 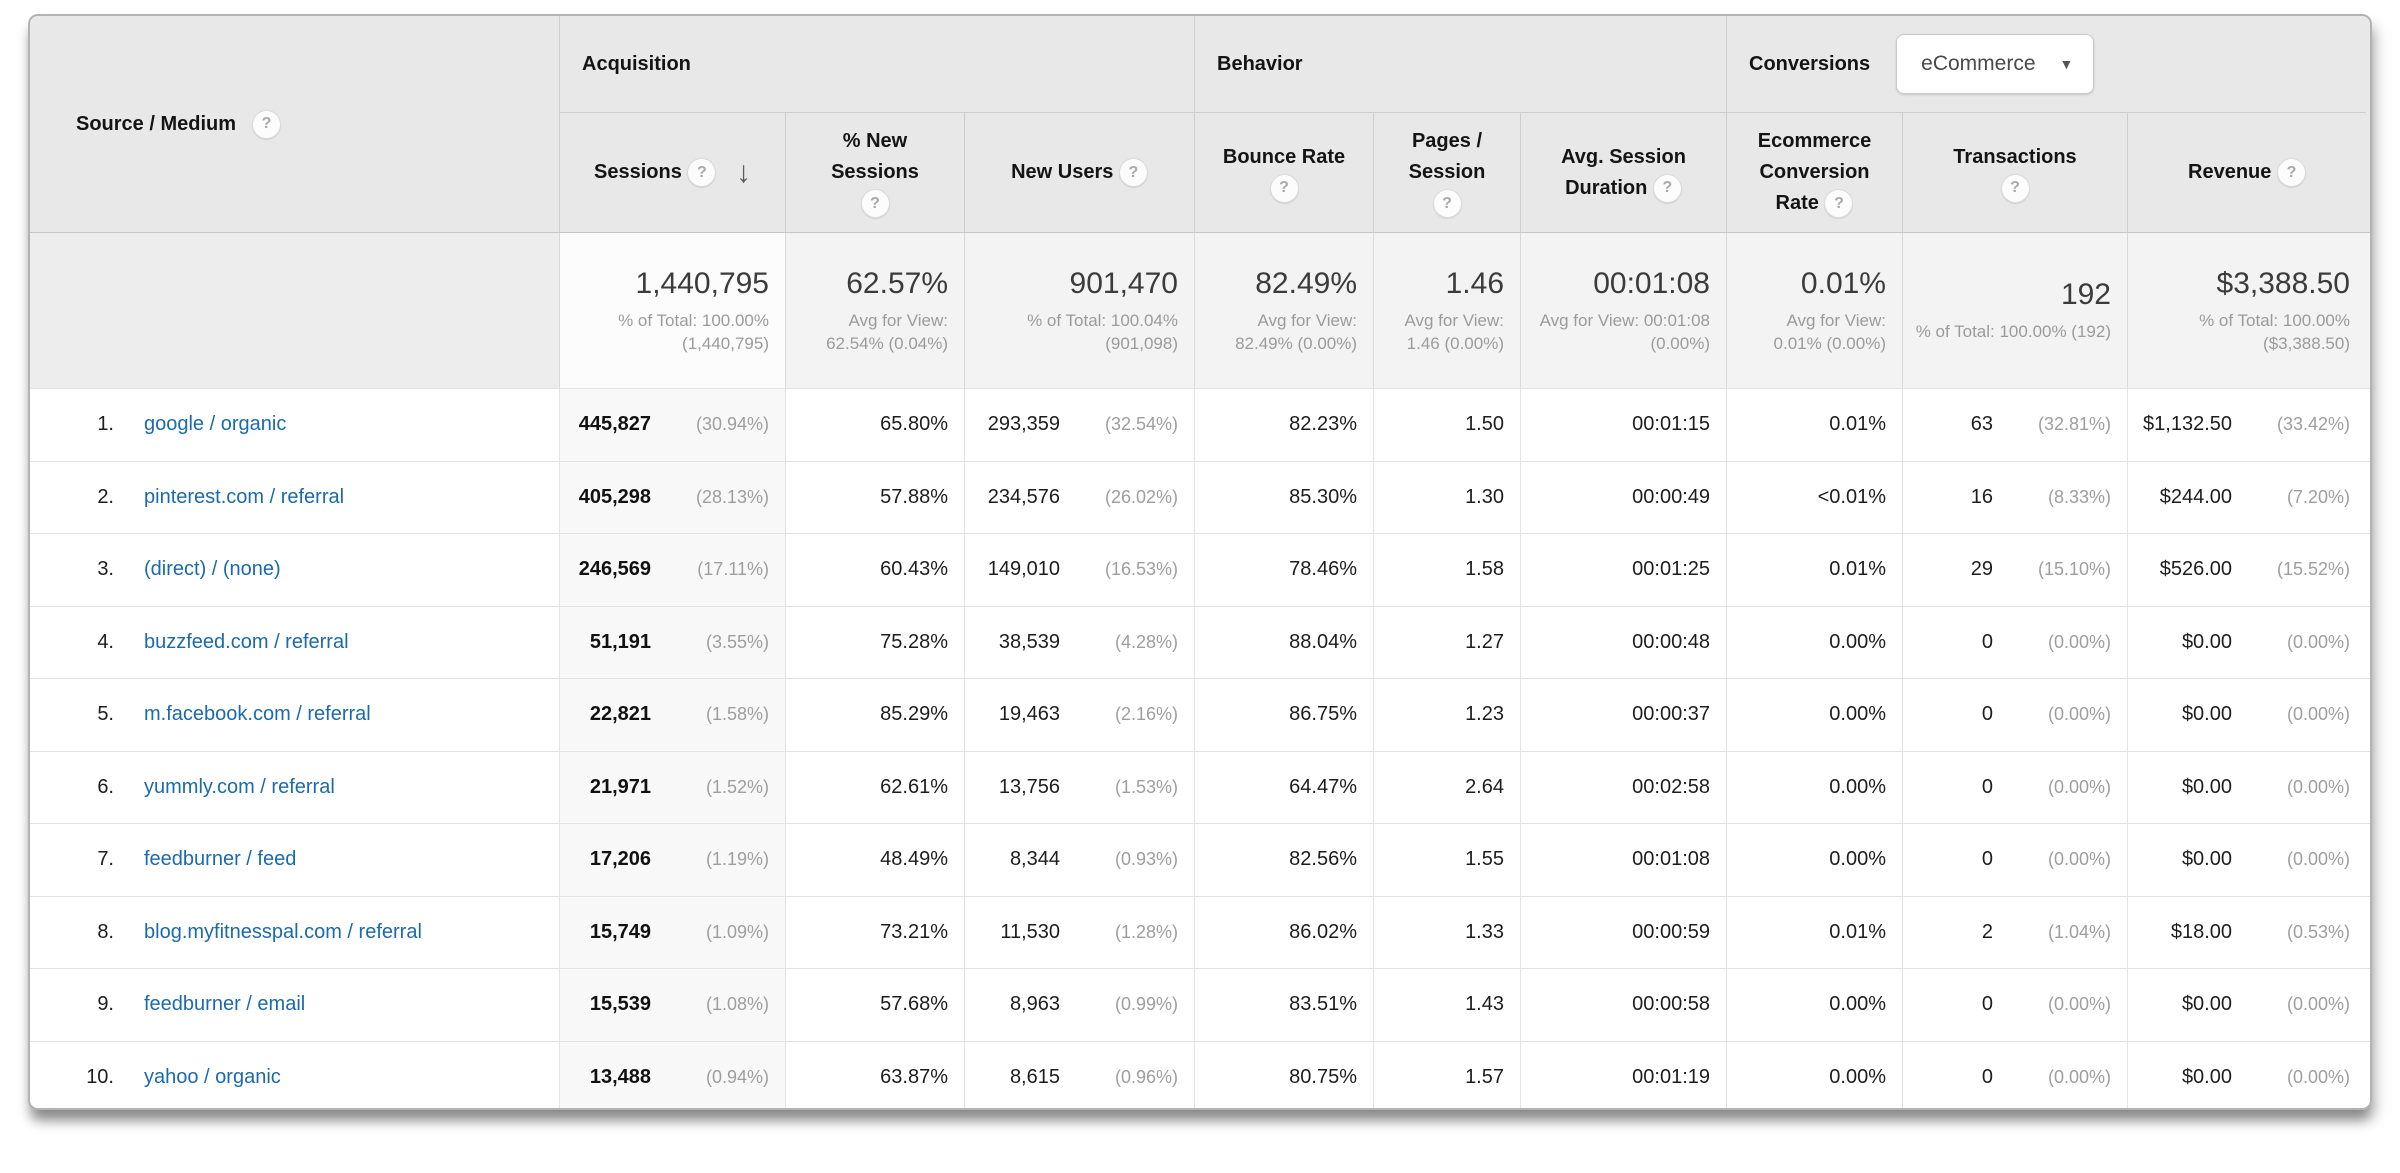 I want to click on column-header-new-users: New Users ?, so click(x=1079, y=172).